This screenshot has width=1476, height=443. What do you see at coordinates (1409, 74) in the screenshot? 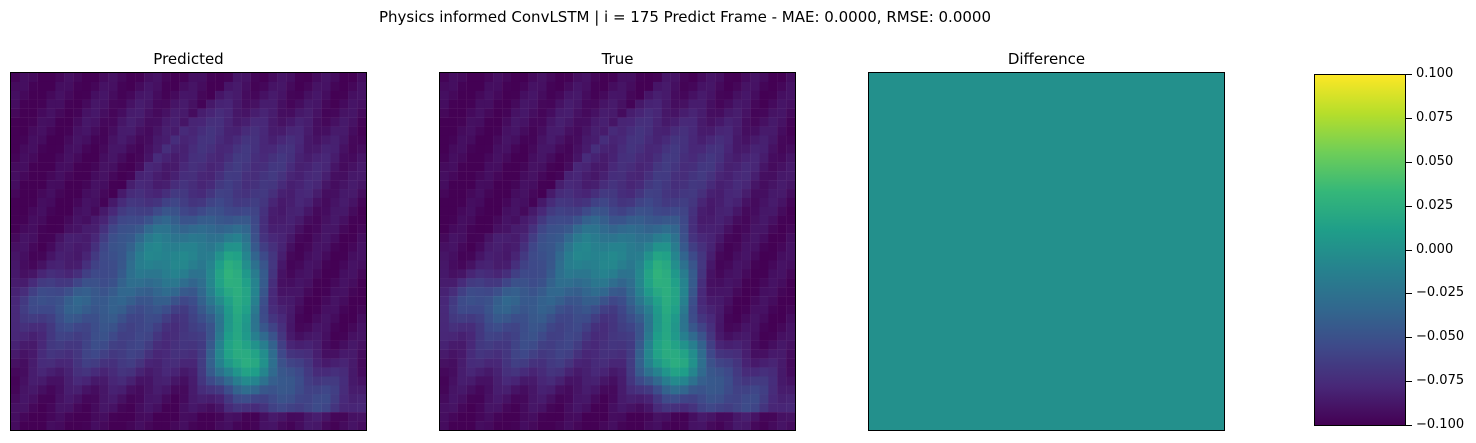
I see `colorbar-tick-mark` at bounding box center [1409, 74].